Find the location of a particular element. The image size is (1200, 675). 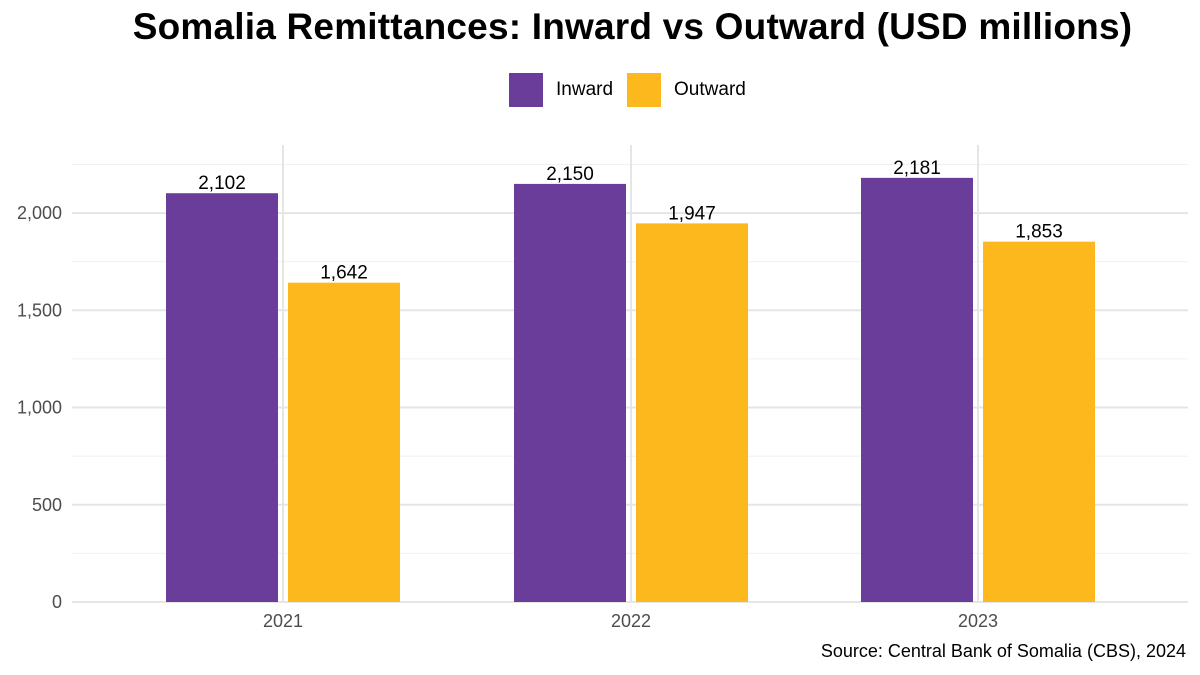

bar-inward-2022 is located at coordinates (570, 392).